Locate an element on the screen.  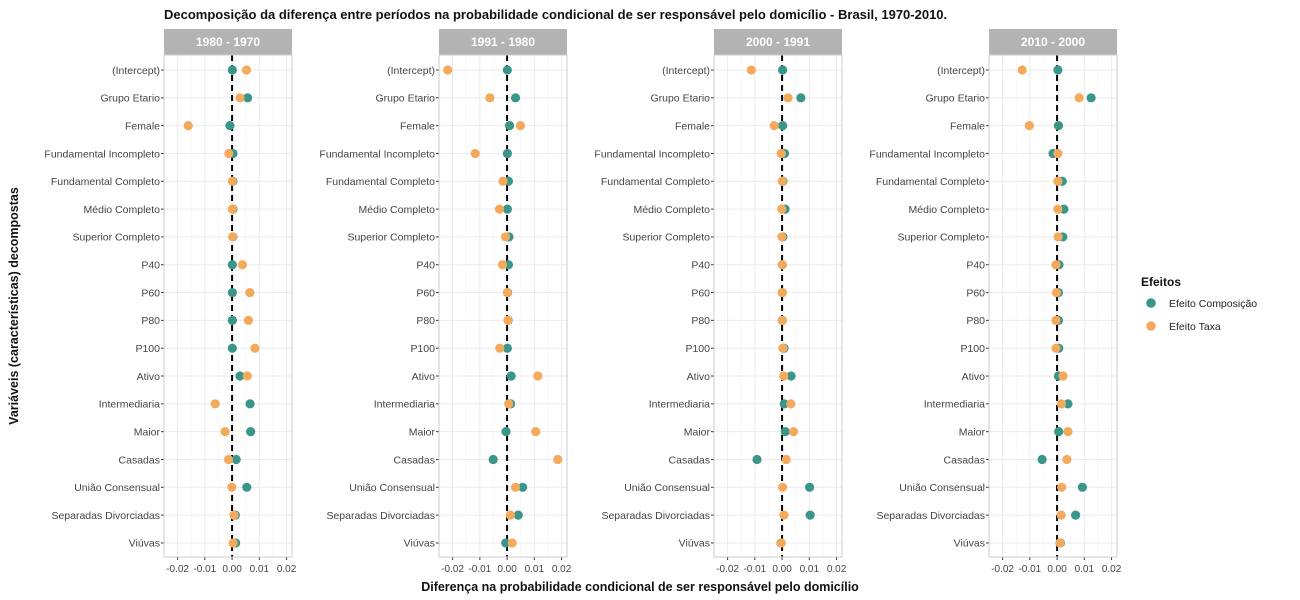
y-tick-label: P60 is located at coordinates (425, 293).